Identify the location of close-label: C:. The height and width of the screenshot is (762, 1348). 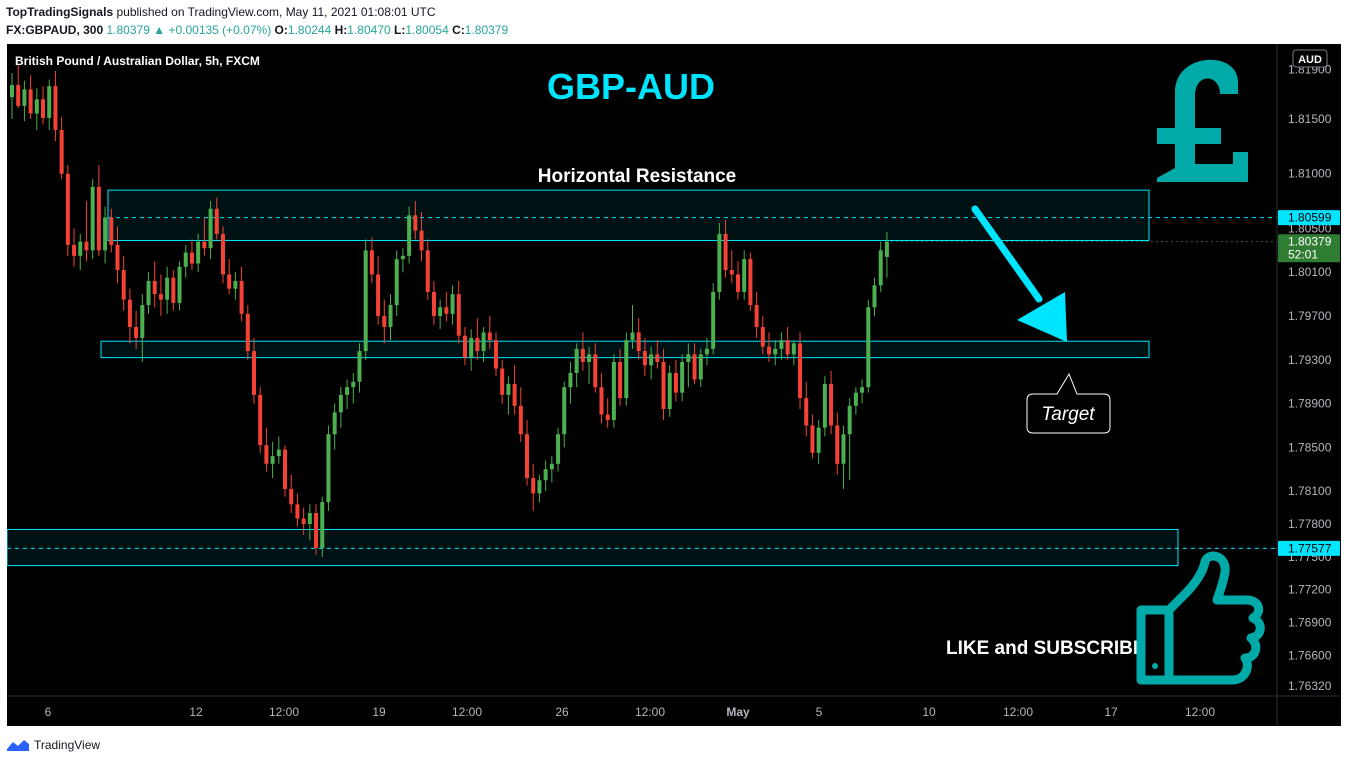
(458, 30).